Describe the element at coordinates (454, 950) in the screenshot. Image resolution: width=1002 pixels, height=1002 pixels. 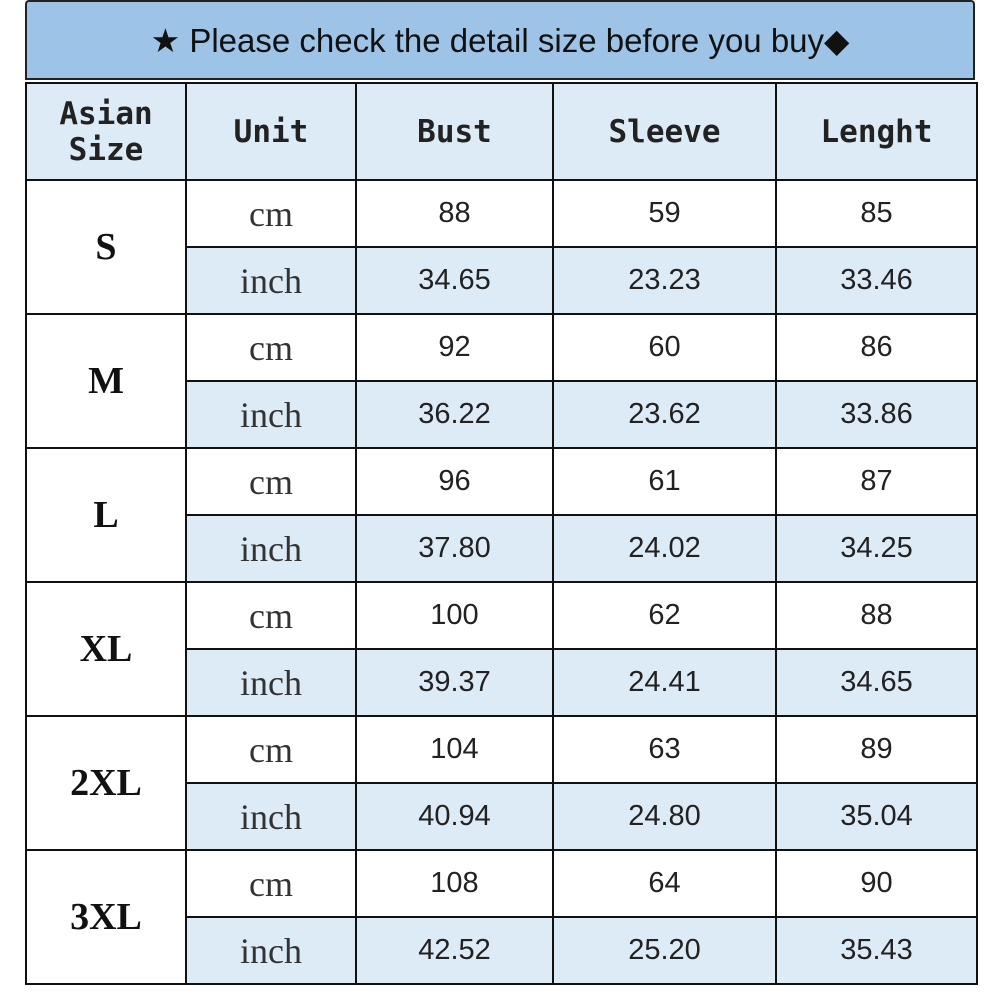
I see `bust-cell: 42.52` at that location.